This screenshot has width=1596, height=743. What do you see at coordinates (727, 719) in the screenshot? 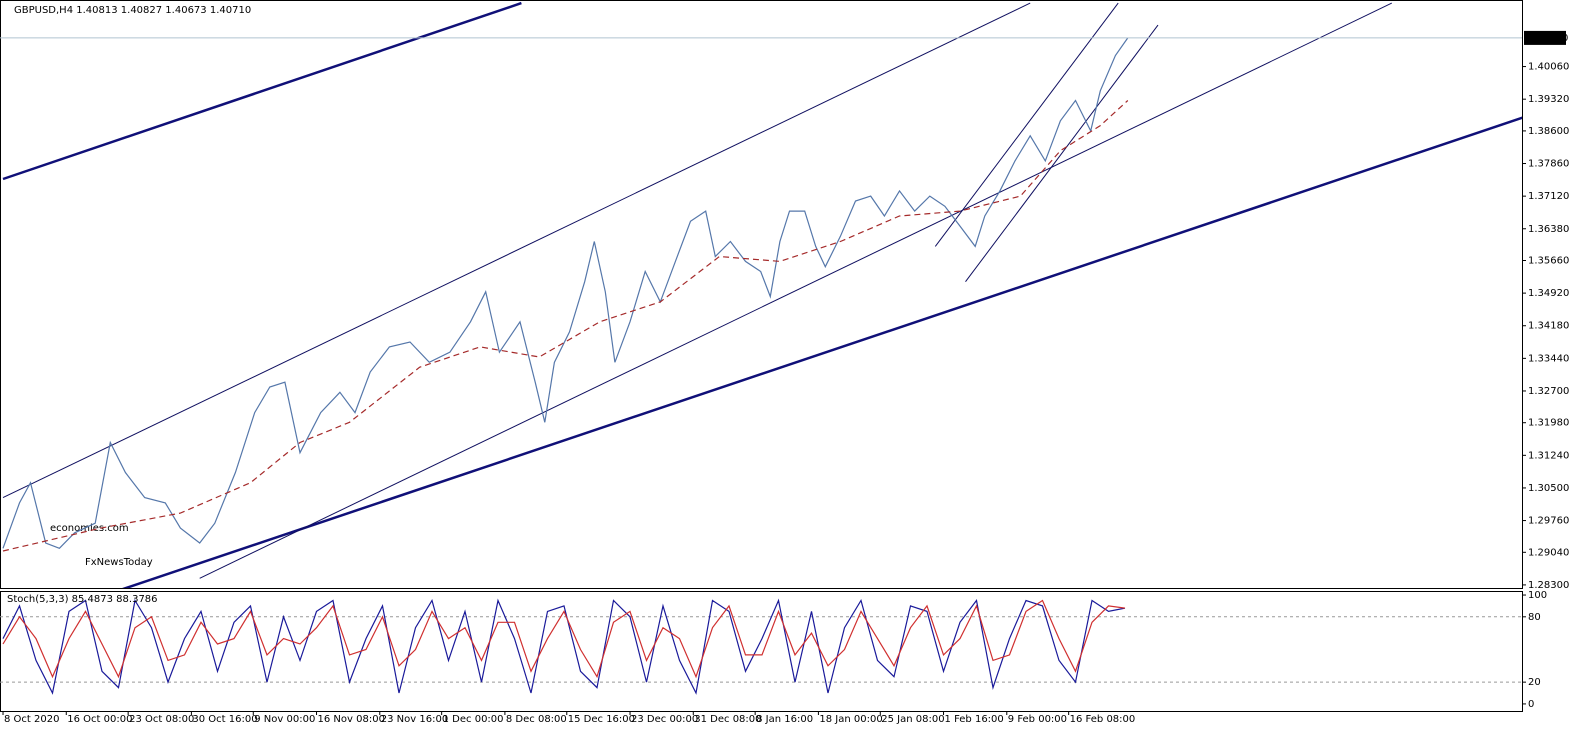
I see `x-tick-label: 31 Dec 08:00` at bounding box center [727, 719].